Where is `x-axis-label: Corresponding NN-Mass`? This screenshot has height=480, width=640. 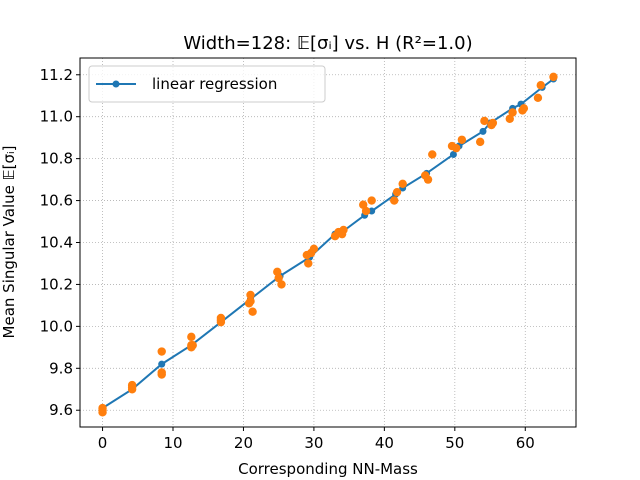 x-axis-label: Corresponding NN-Mass is located at coordinates (328, 469).